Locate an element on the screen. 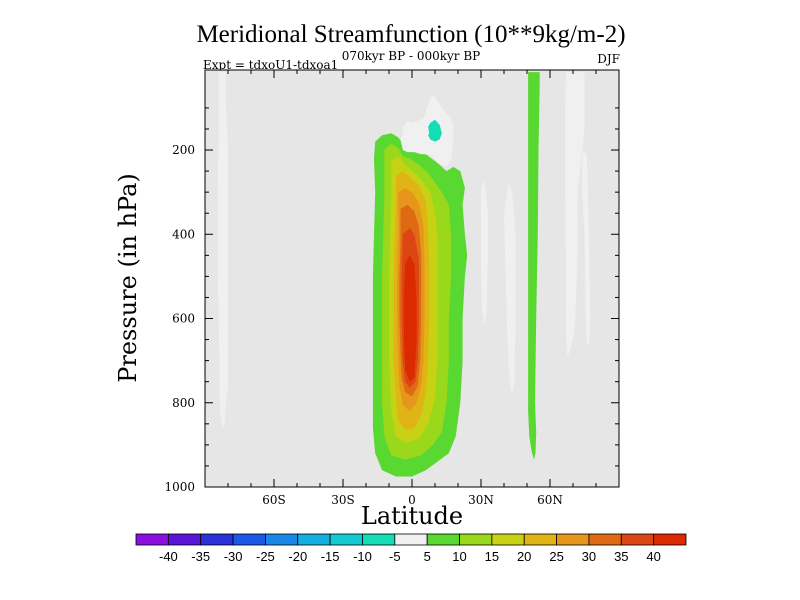 The image size is (800, 600). y-tick-label: 200 is located at coordinates (183, 150).